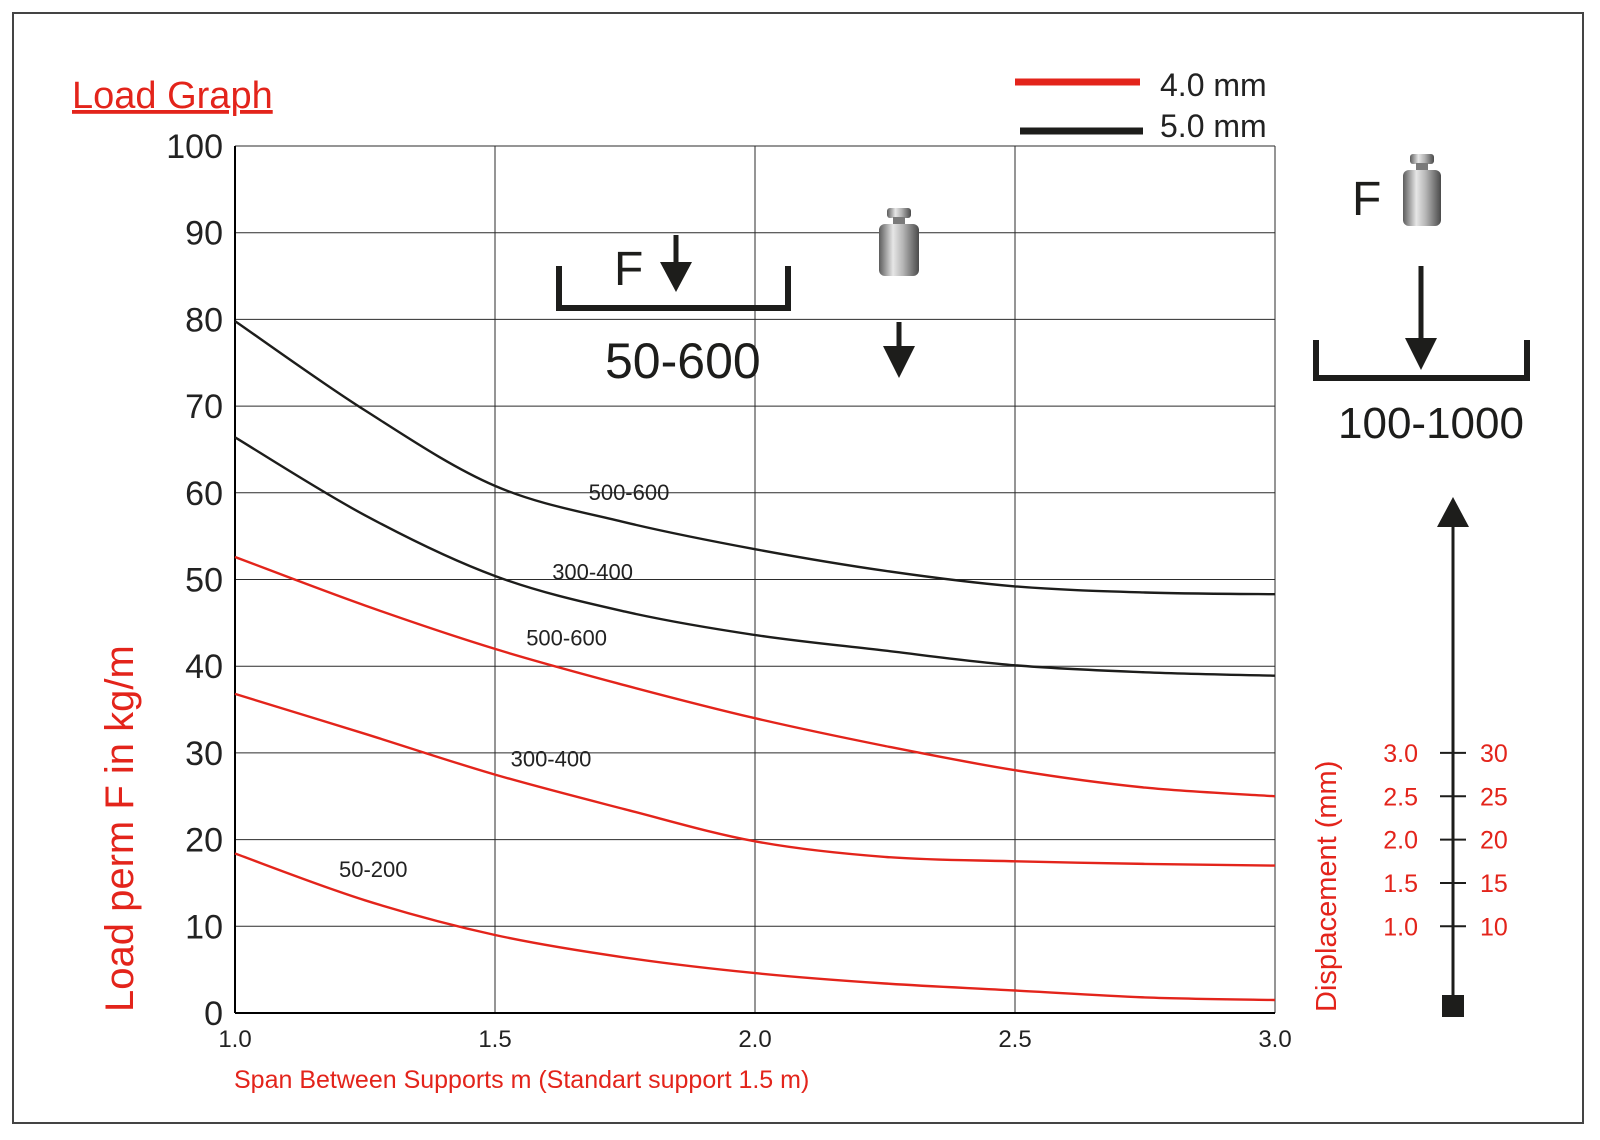  I want to click on force-label-small: F, so click(628, 269).